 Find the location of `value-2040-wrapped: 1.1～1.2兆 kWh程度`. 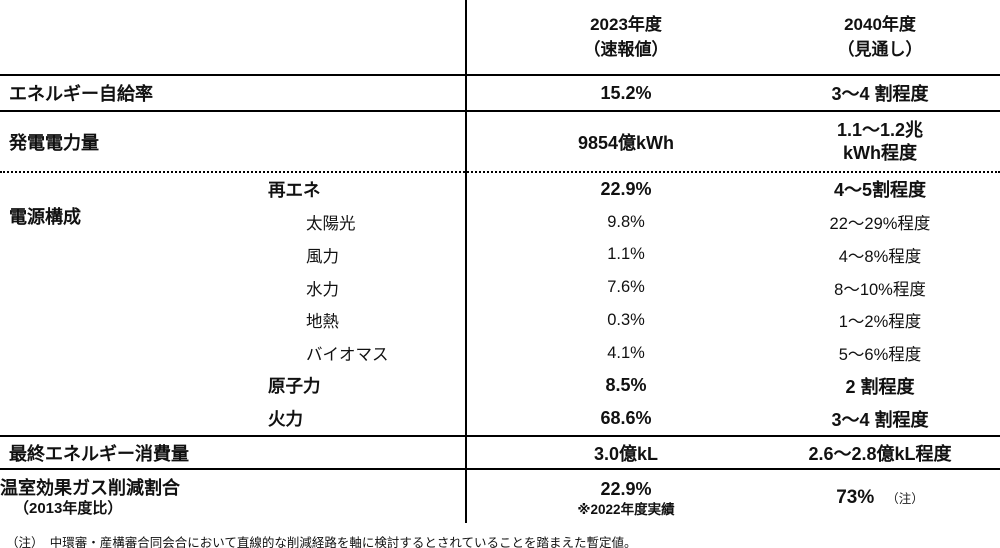

value-2040-wrapped: 1.1～1.2兆 kWh程度 is located at coordinates (880, 142).